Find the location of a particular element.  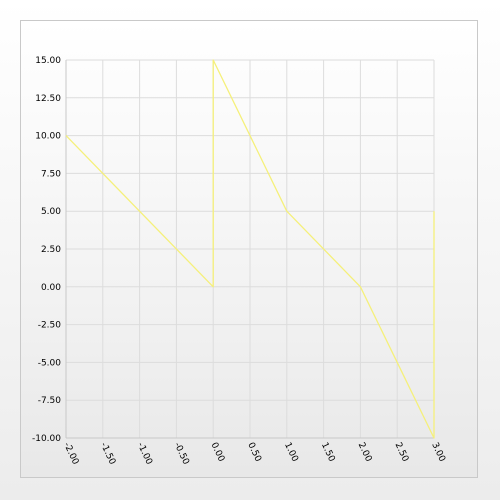

y-tick-label: 0.00 is located at coordinates (51, 288).